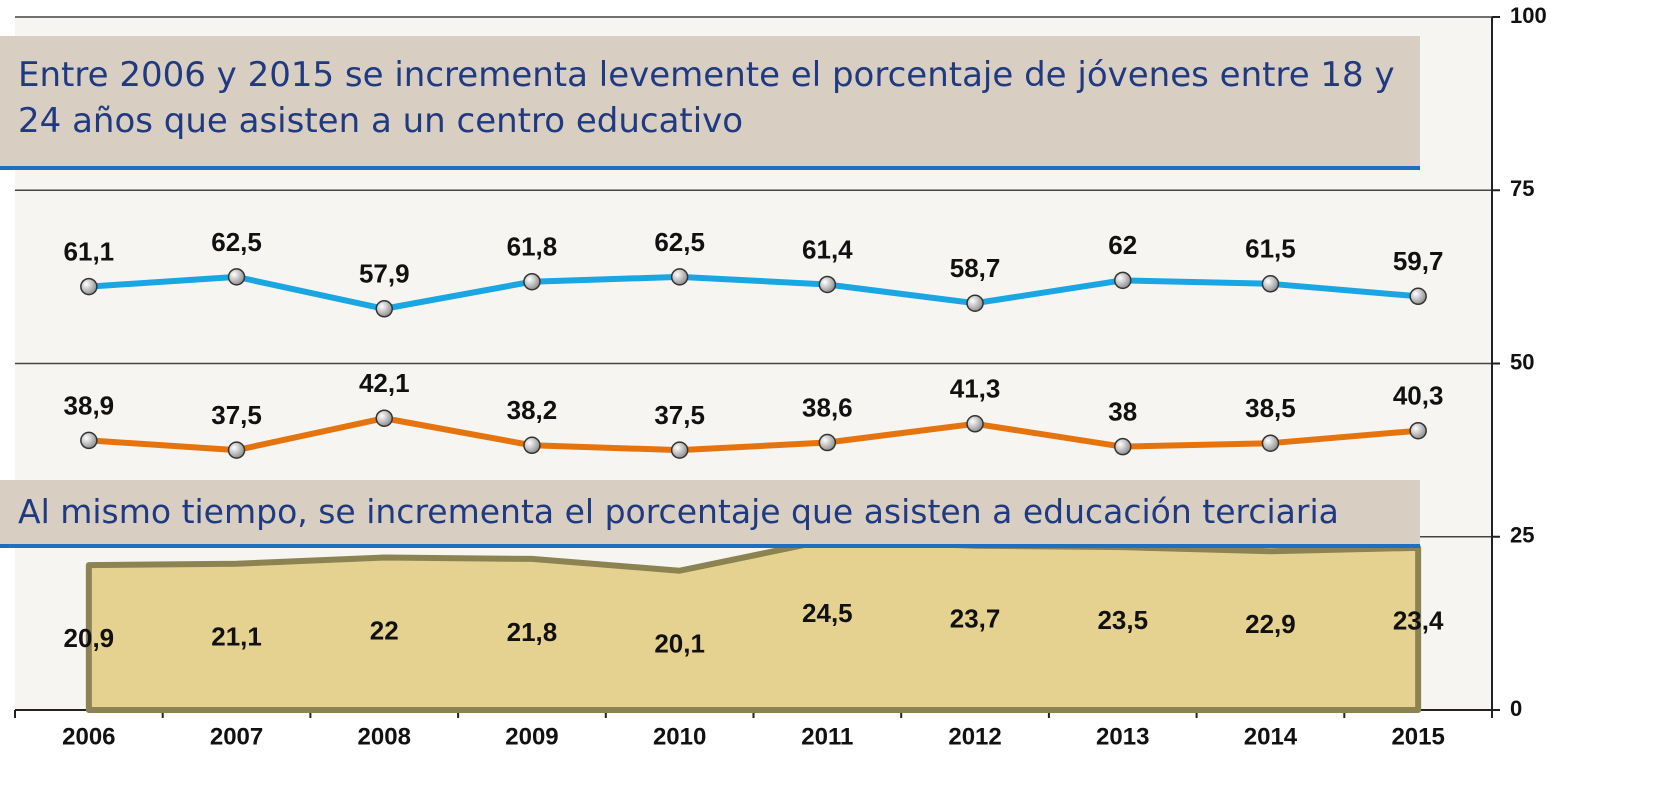 The height and width of the screenshot is (800, 1663). What do you see at coordinates (88, 736) in the screenshot?
I see `x-tick-label: 2006` at bounding box center [88, 736].